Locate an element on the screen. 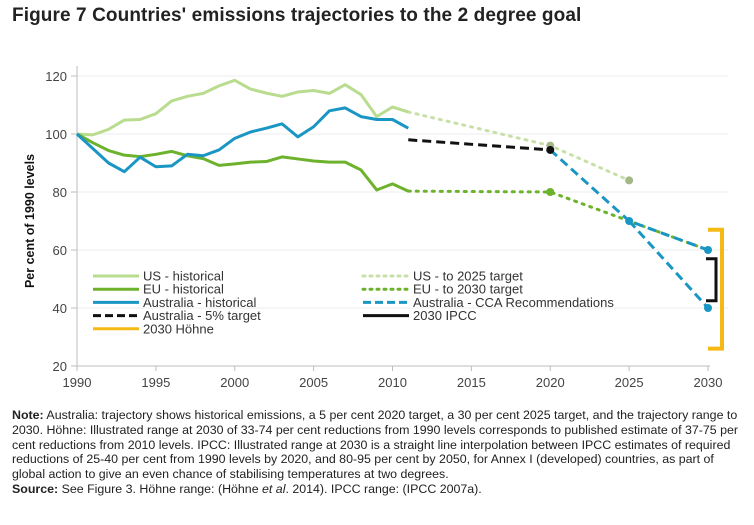 The height and width of the screenshot is (525, 754). y-axis-ticks: 20 40 60 80 100 120 is located at coordinates (61, 221).